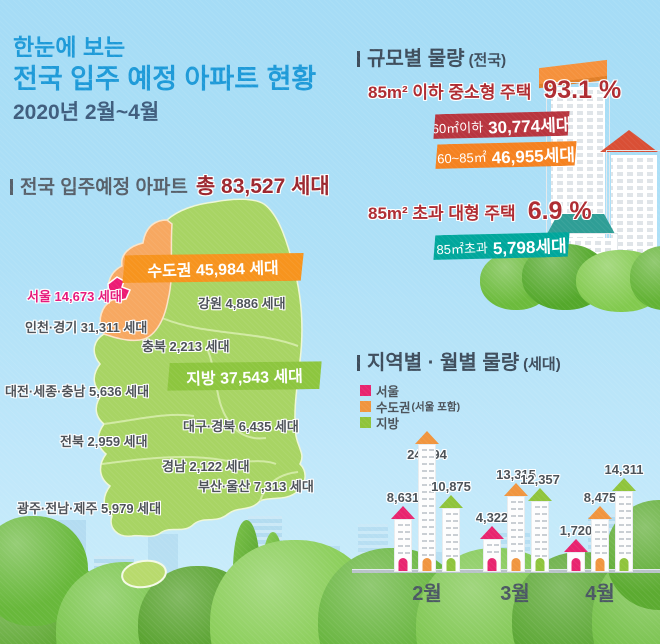 This screenshot has width=660, height=644. I want to click on chart-bar: 12,357, so click(540, 522).